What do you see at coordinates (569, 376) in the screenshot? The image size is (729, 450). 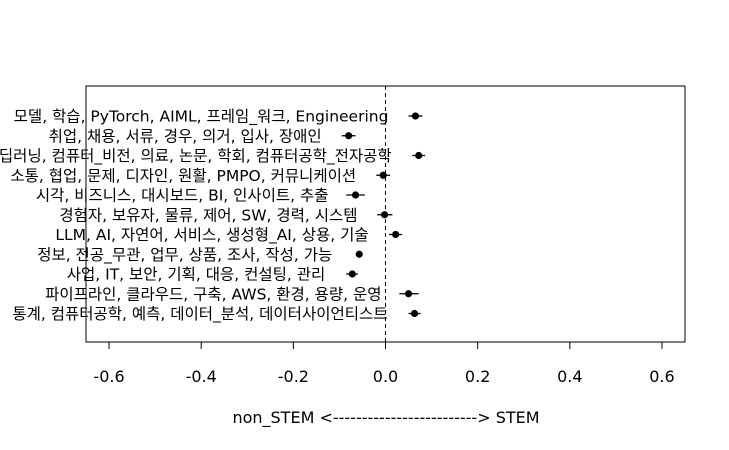 I see `x-tick-label: 0.4` at bounding box center [569, 376].